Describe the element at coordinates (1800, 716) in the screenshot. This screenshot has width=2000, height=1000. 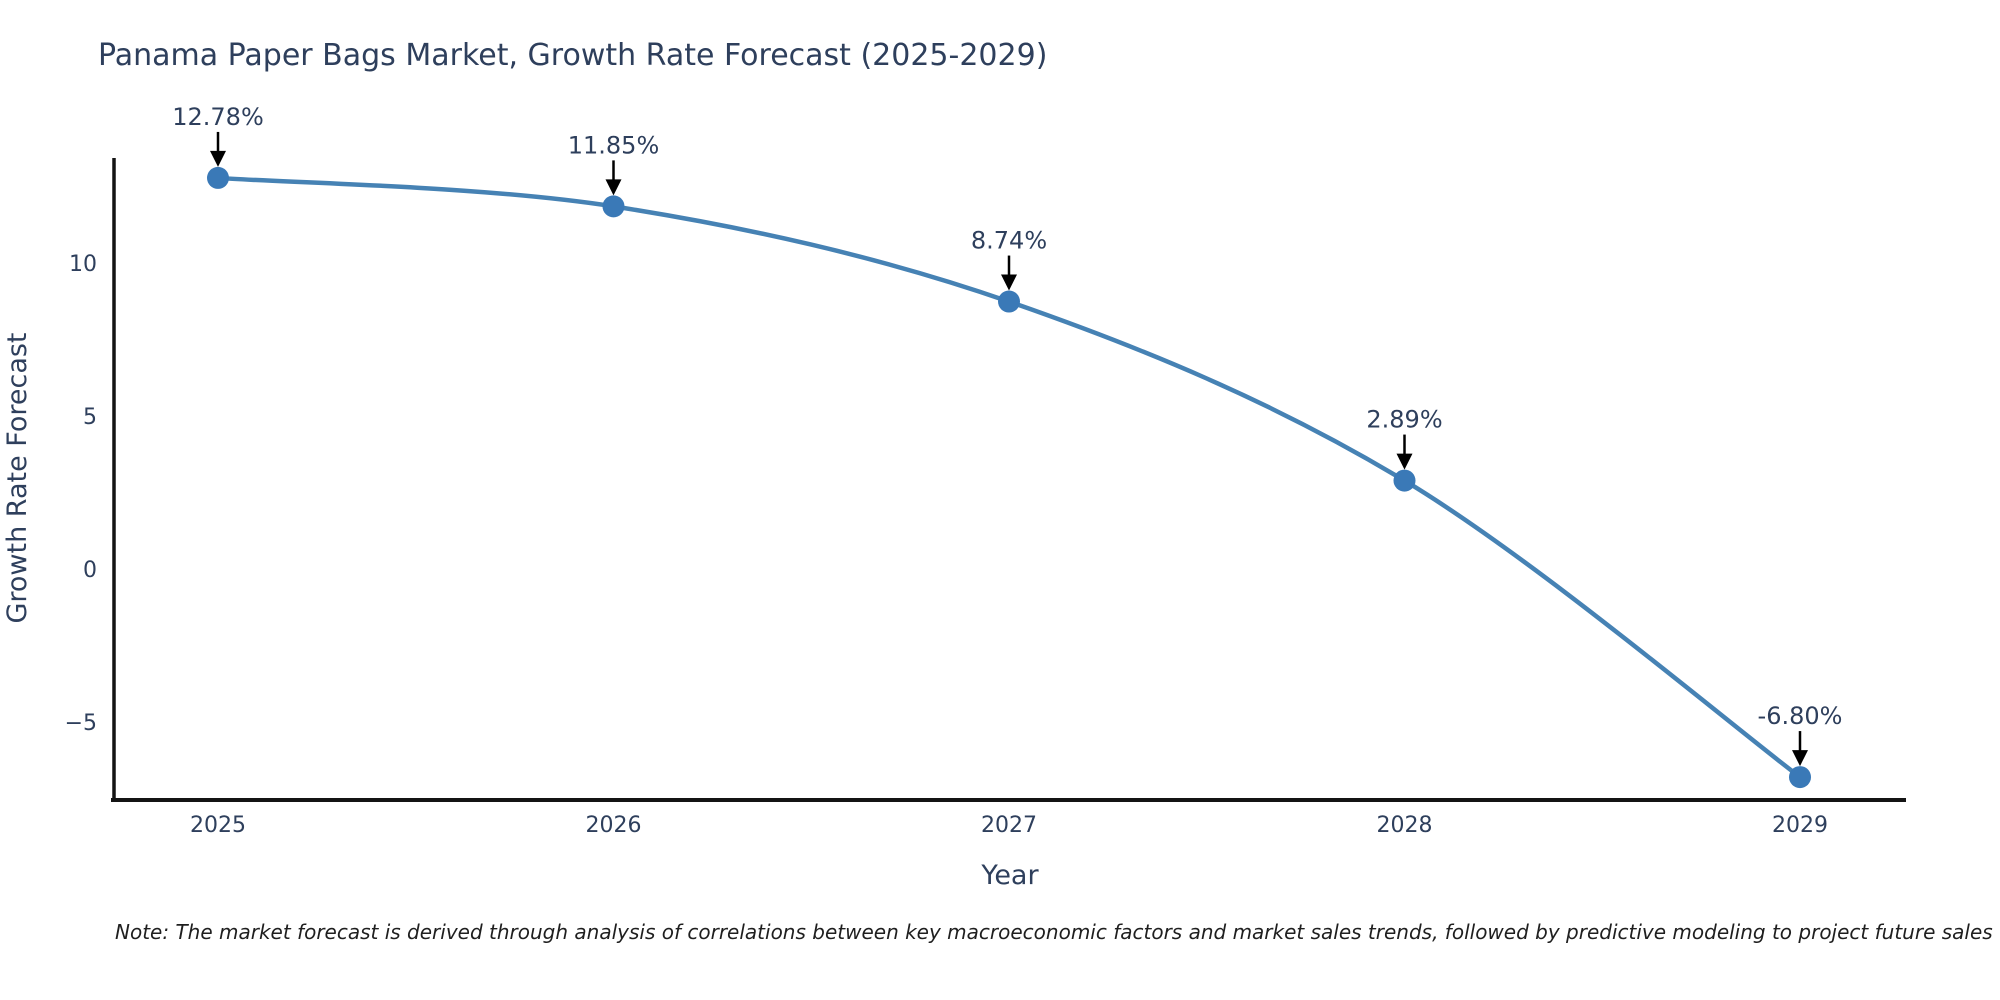
I see `annotation-label: -6.80%` at that location.